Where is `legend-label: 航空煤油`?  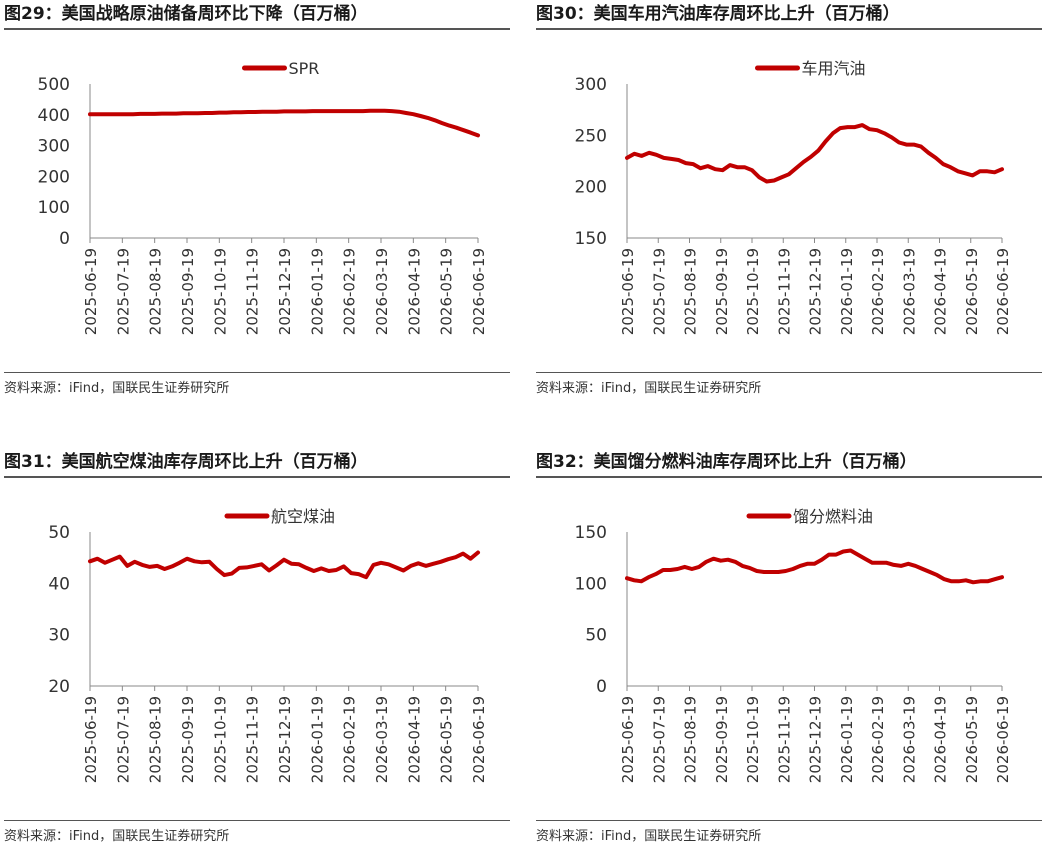
legend-label: 航空煤油 is located at coordinates (303, 516).